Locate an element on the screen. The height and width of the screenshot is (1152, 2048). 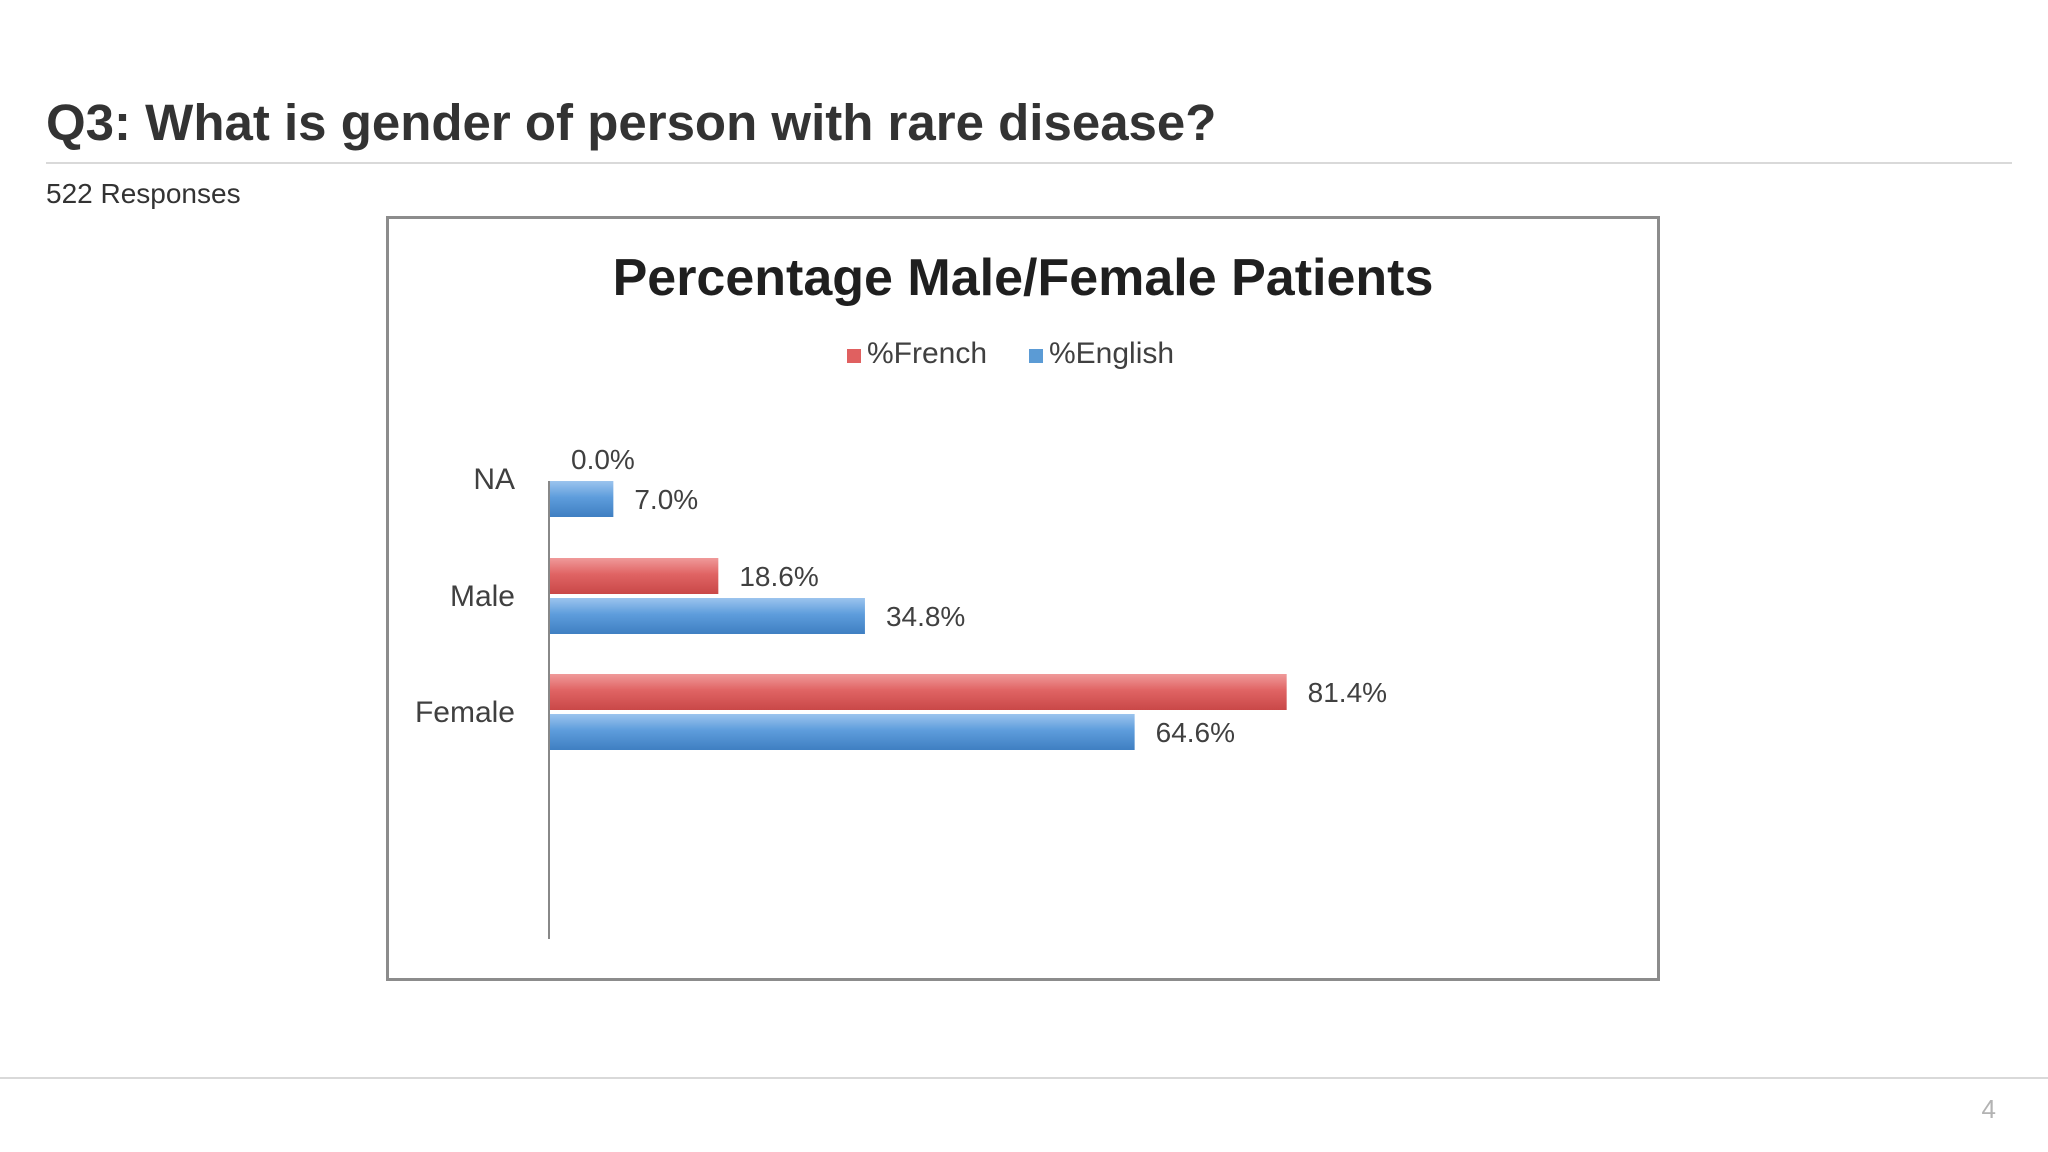
bar-label-english-female: 64.6% is located at coordinates (1195, 732).